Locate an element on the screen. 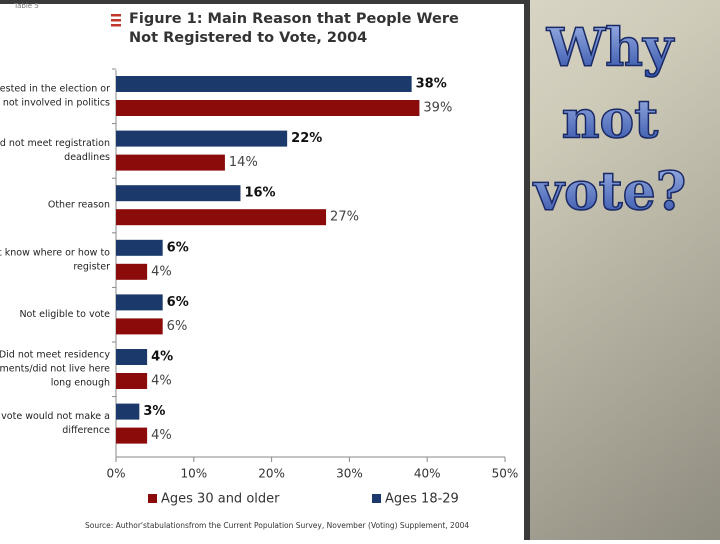 The width and height of the screenshot is (720, 544). value-label: 14% is located at coordinates (243, 162).